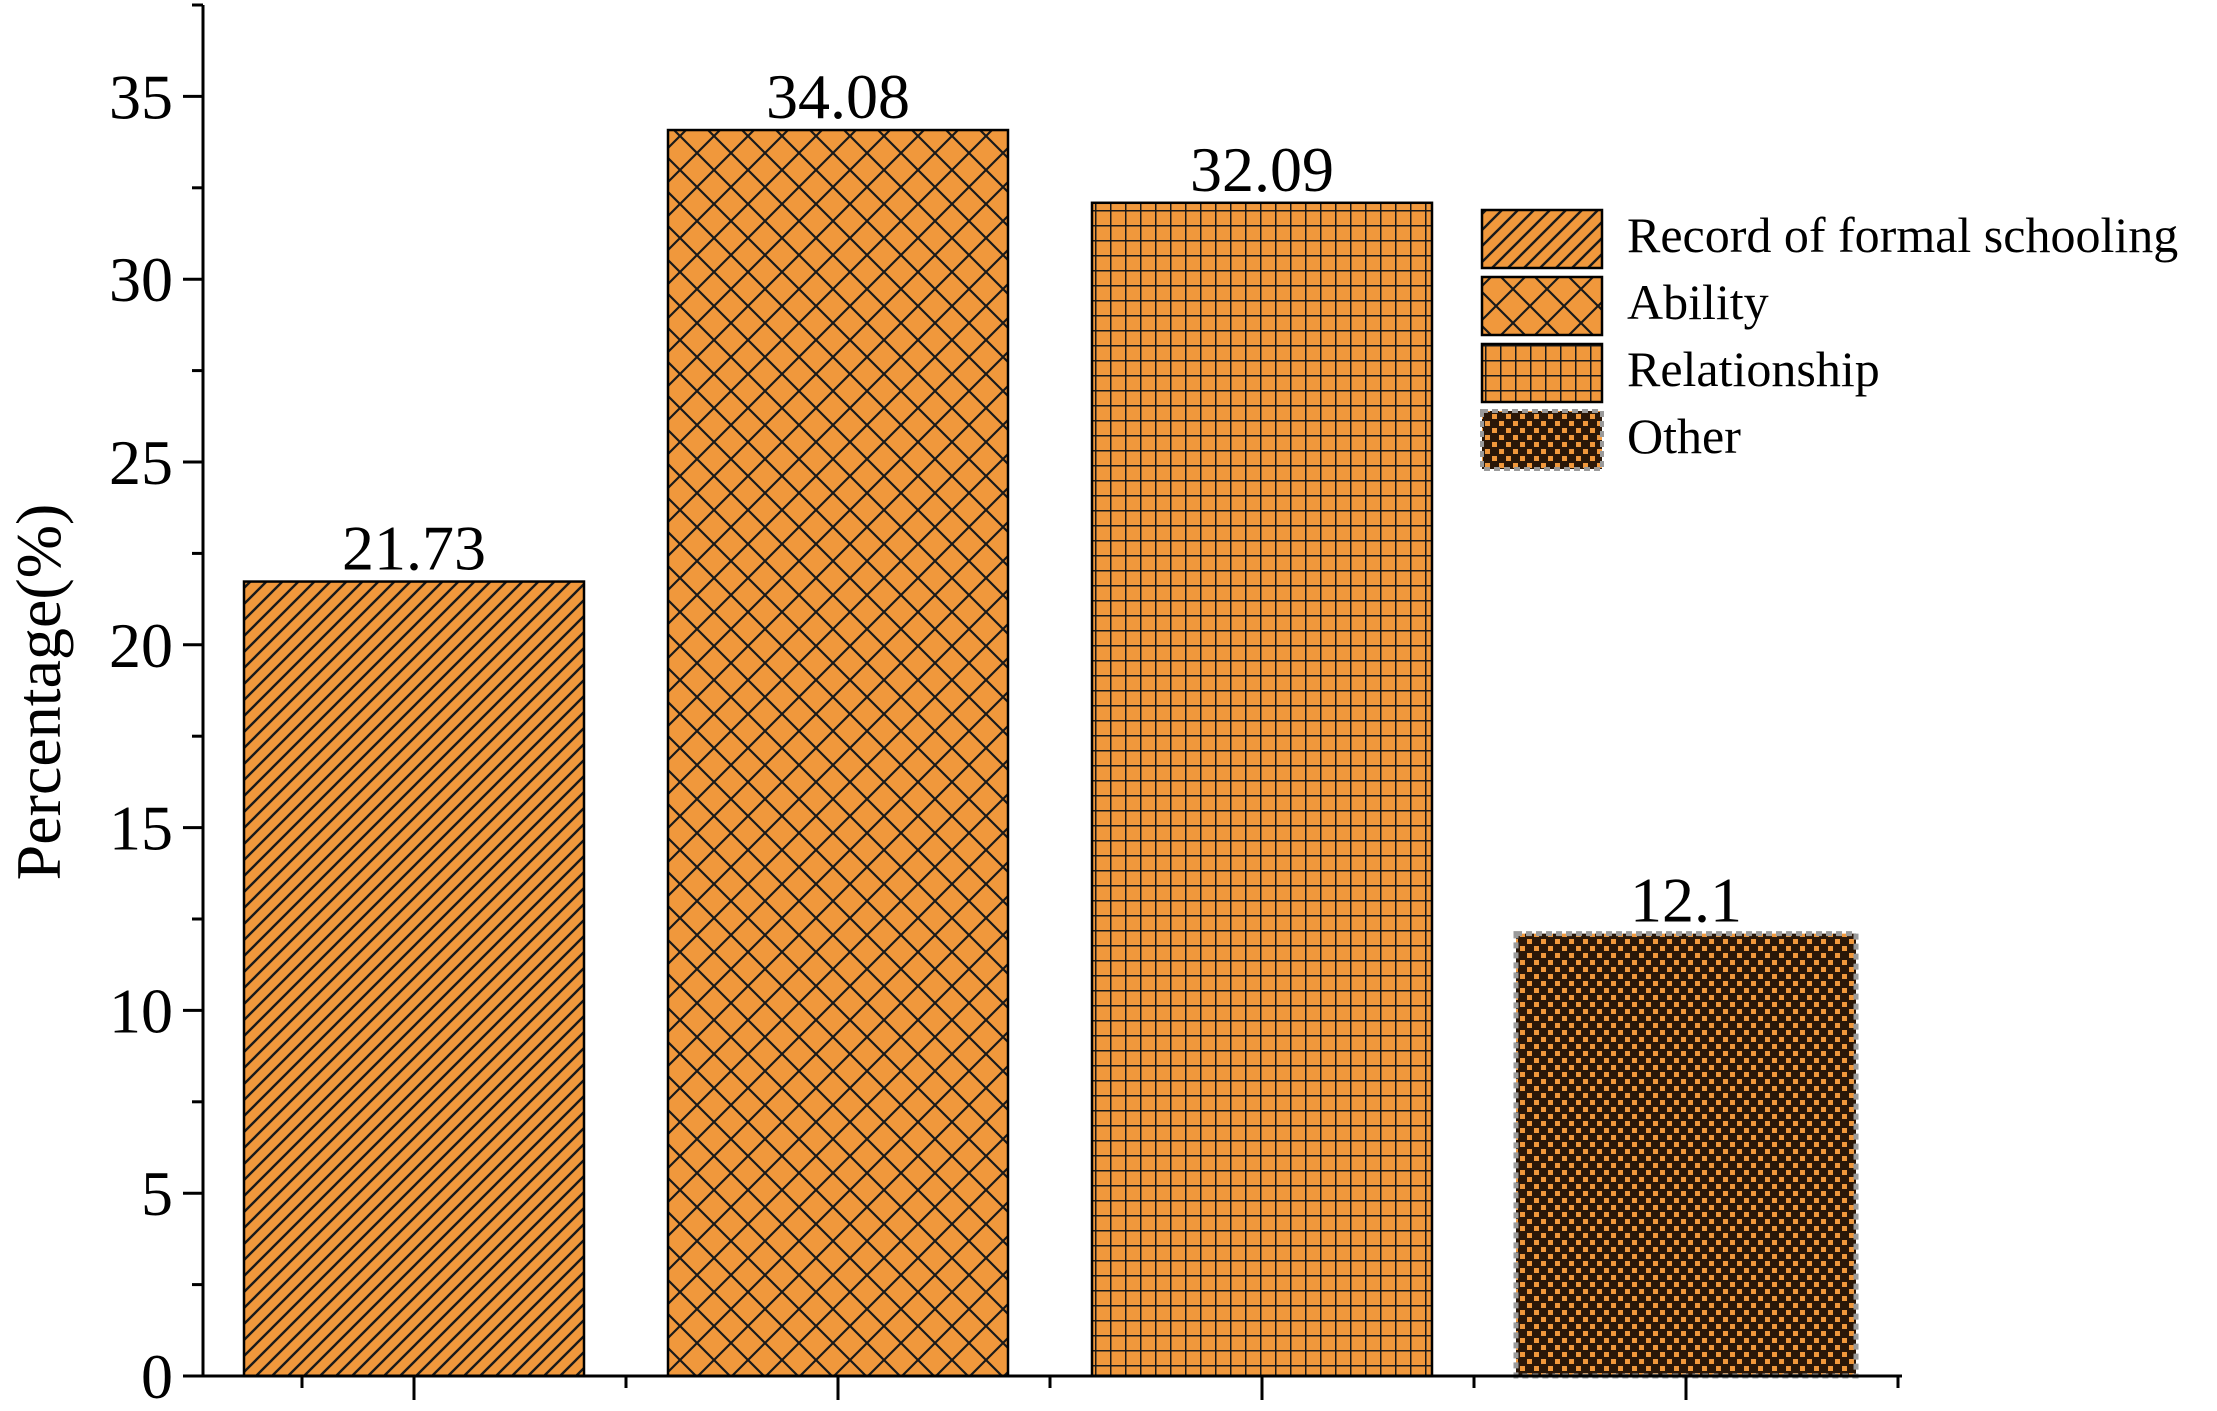 The width and height of the screenshot is (2217, 1411). I want to click on y-tick-label: 0, so click(157, 1376).